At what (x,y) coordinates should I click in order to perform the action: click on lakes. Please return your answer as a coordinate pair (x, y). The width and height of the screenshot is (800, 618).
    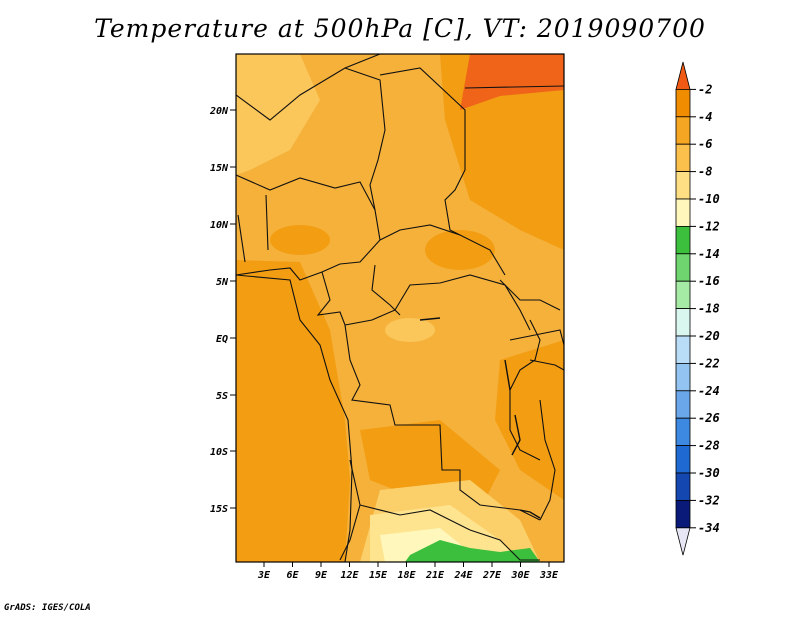
    Looking at the image, I should click on (480, 418).